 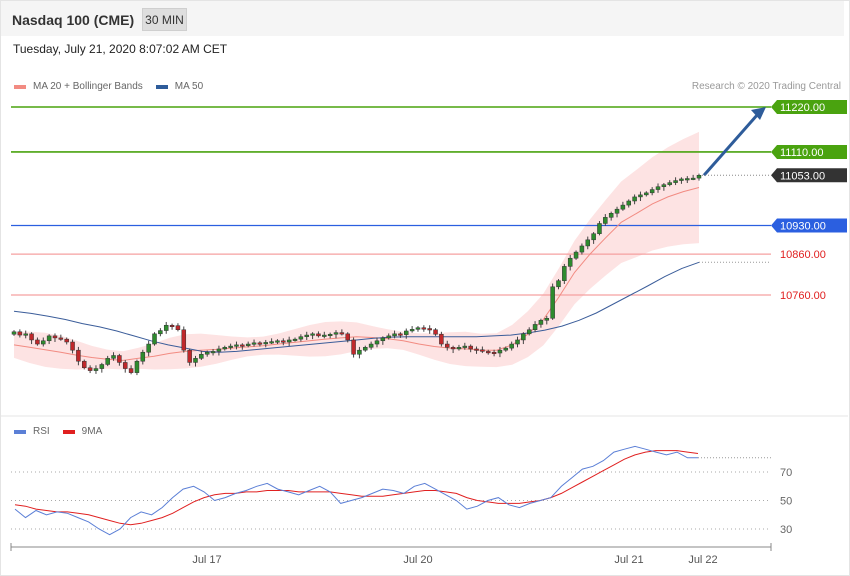 What do you see at coordinates (88, 86) in the screenshot?
I see `legend-ma20-label: MA 20 + Bollinger Bands` at bounding box center [88, 86].